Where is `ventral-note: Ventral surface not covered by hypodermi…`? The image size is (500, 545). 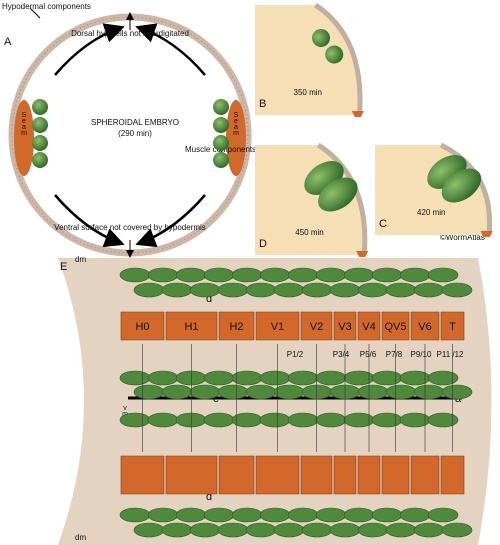 ventral-note: Ventral surface not covered by hypodermi… is located at coordinates (130, 227).